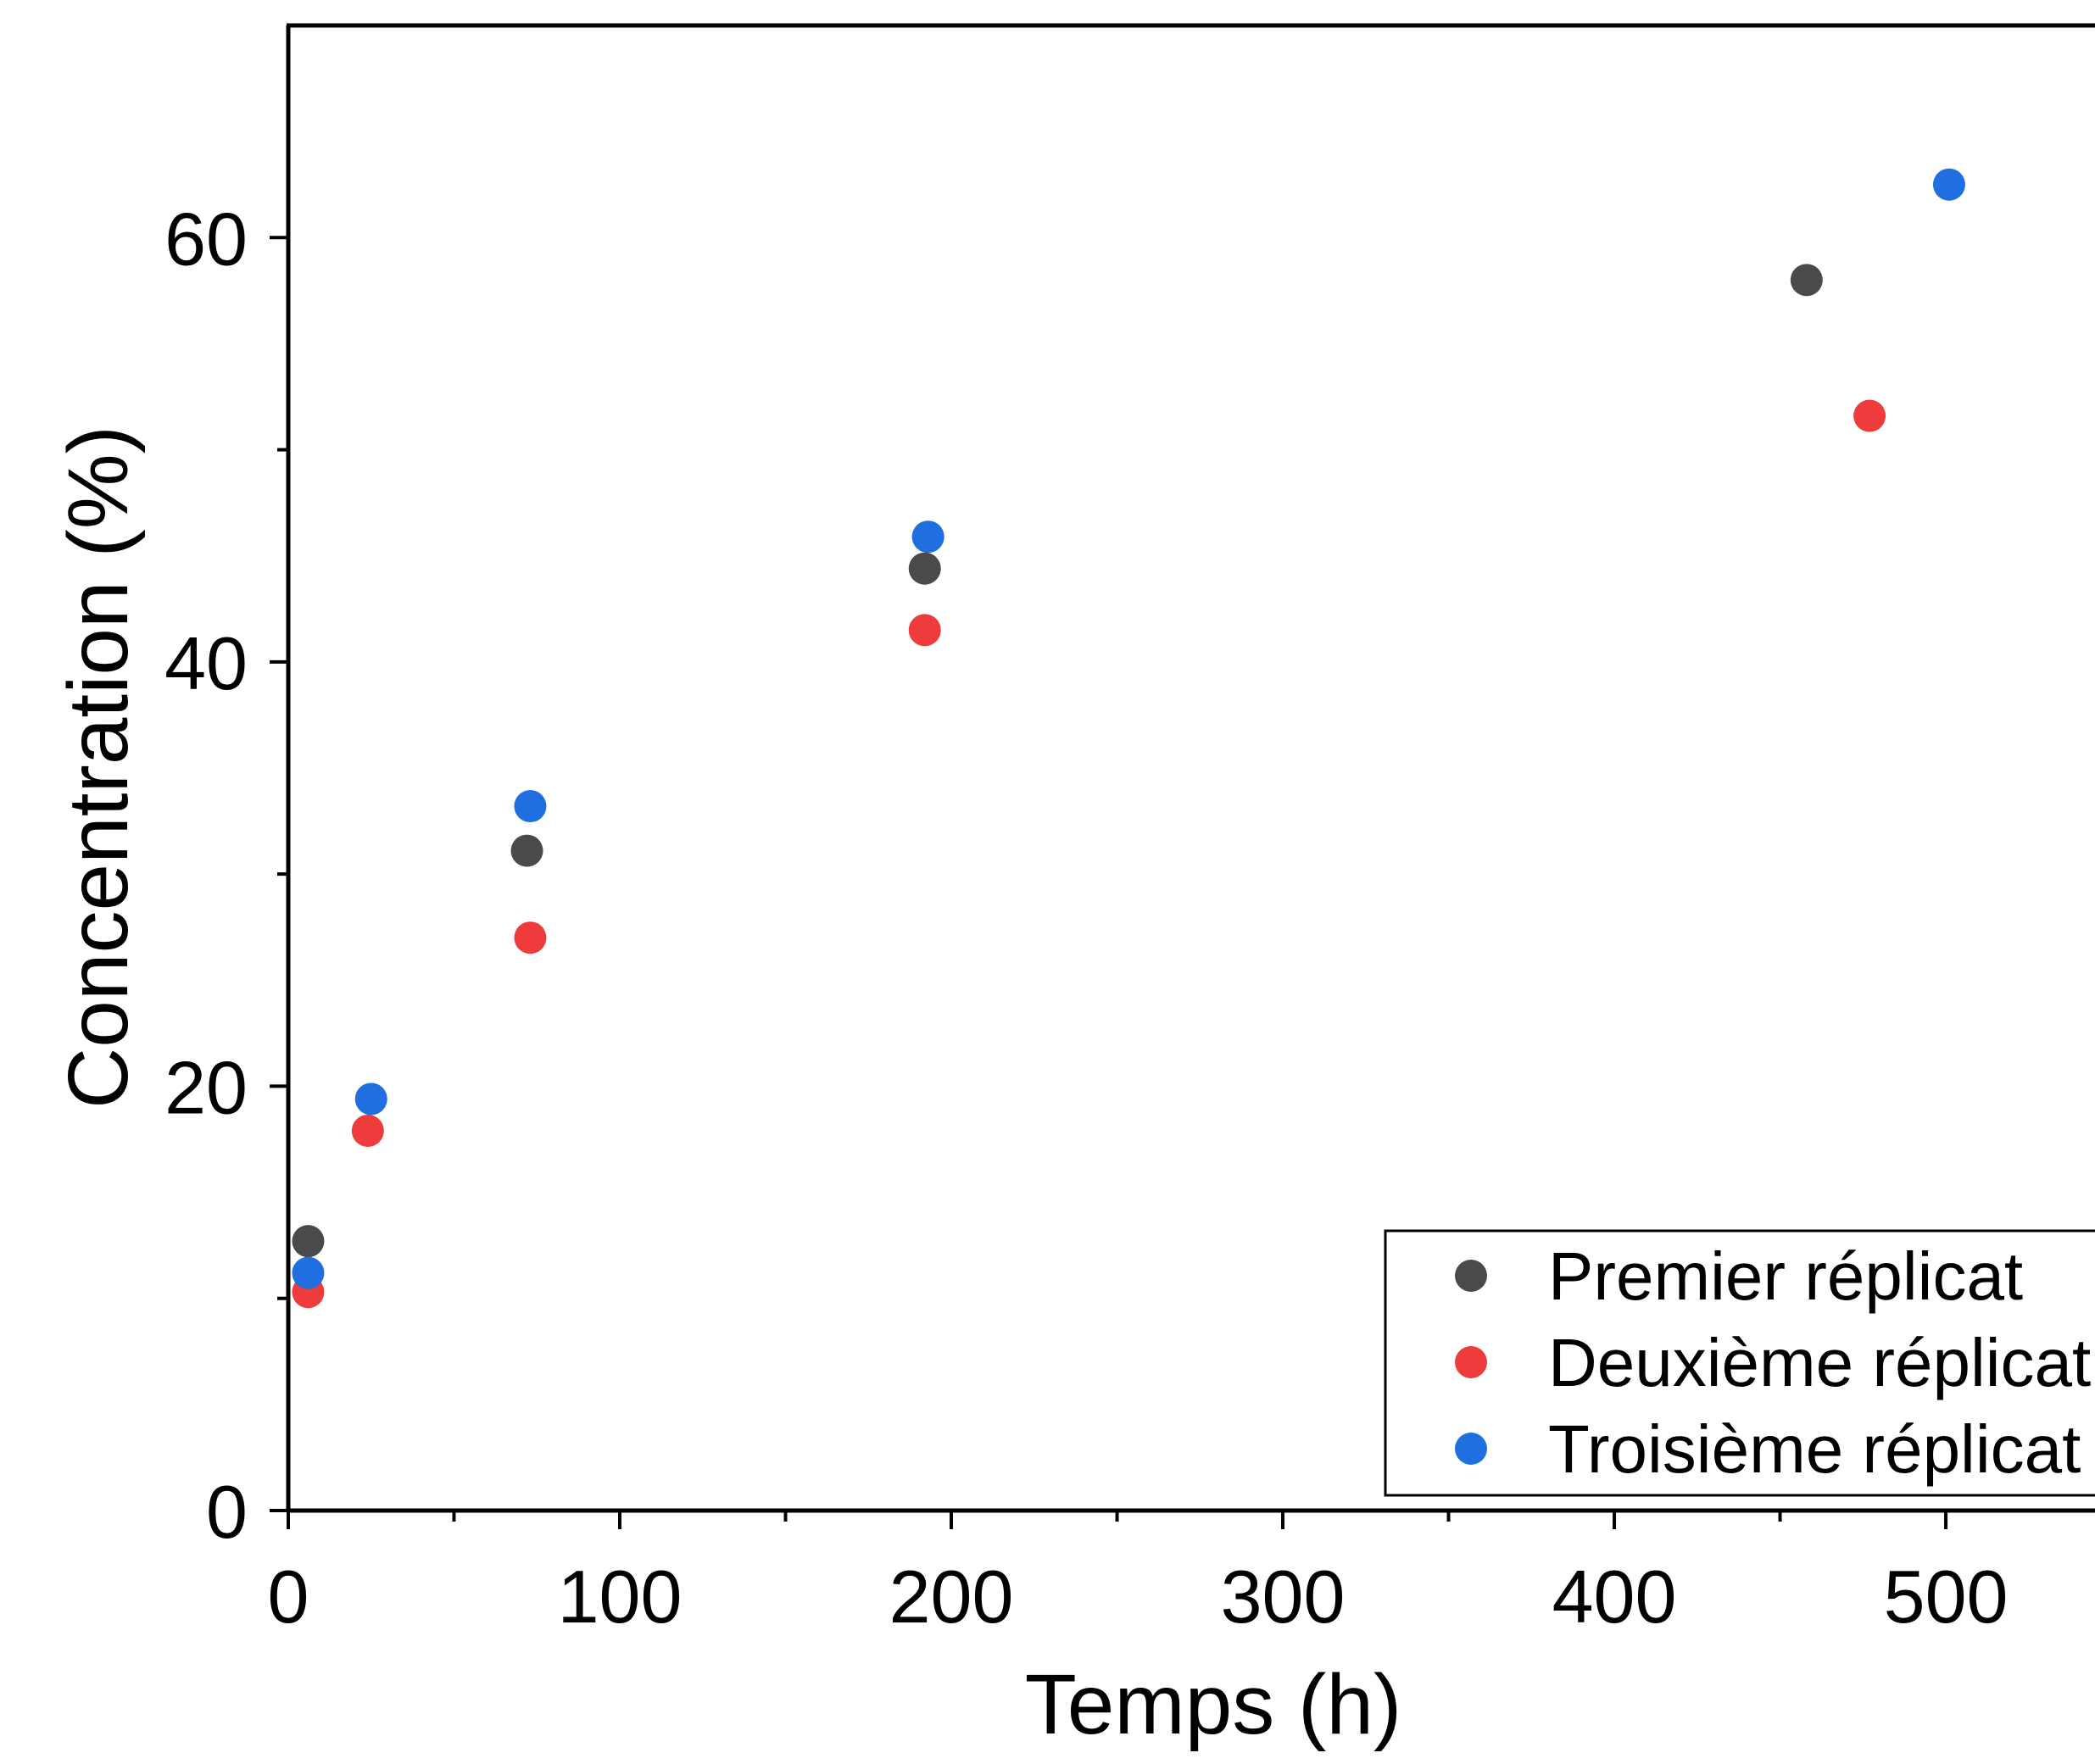  I want to click on x-tick-label: 500, so click(1946, 1597).